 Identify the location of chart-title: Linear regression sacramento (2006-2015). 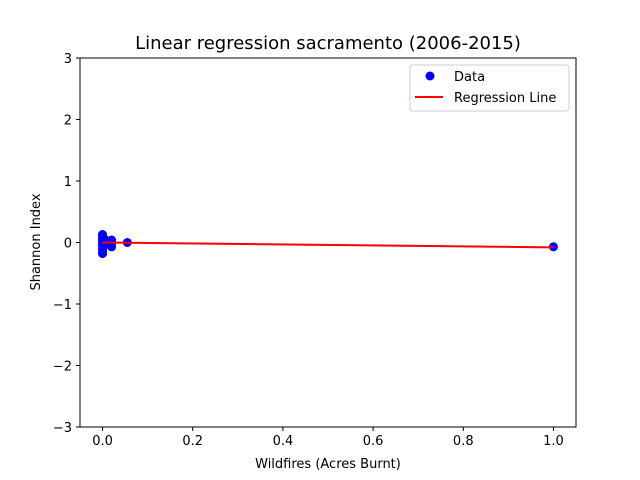
(328, 43).